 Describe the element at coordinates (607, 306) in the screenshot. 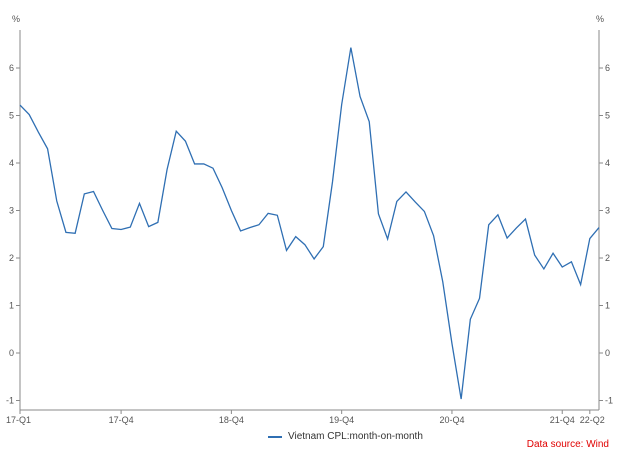

I see `y-tick-label-right: 1` at that location.